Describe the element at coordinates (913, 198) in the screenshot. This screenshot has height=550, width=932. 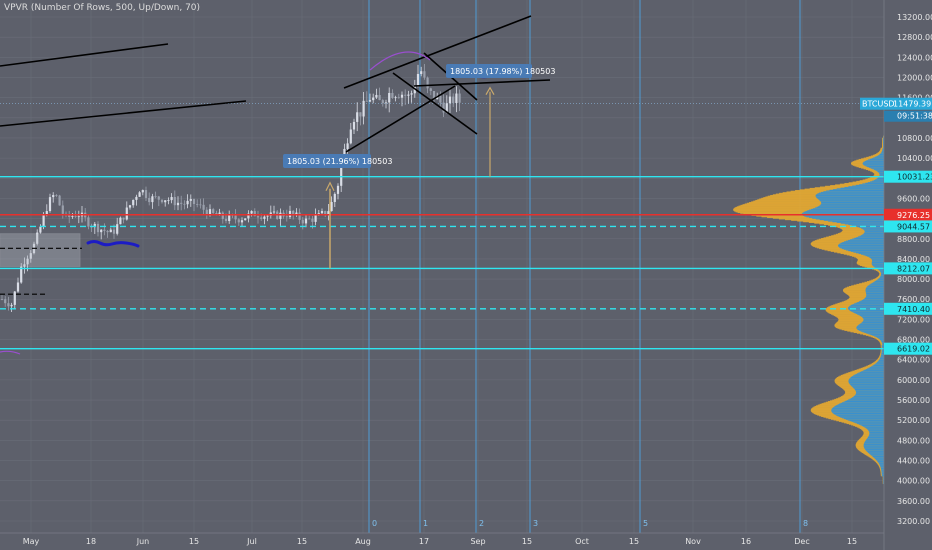
I see `price-tick-label: 9600.00` at that location.